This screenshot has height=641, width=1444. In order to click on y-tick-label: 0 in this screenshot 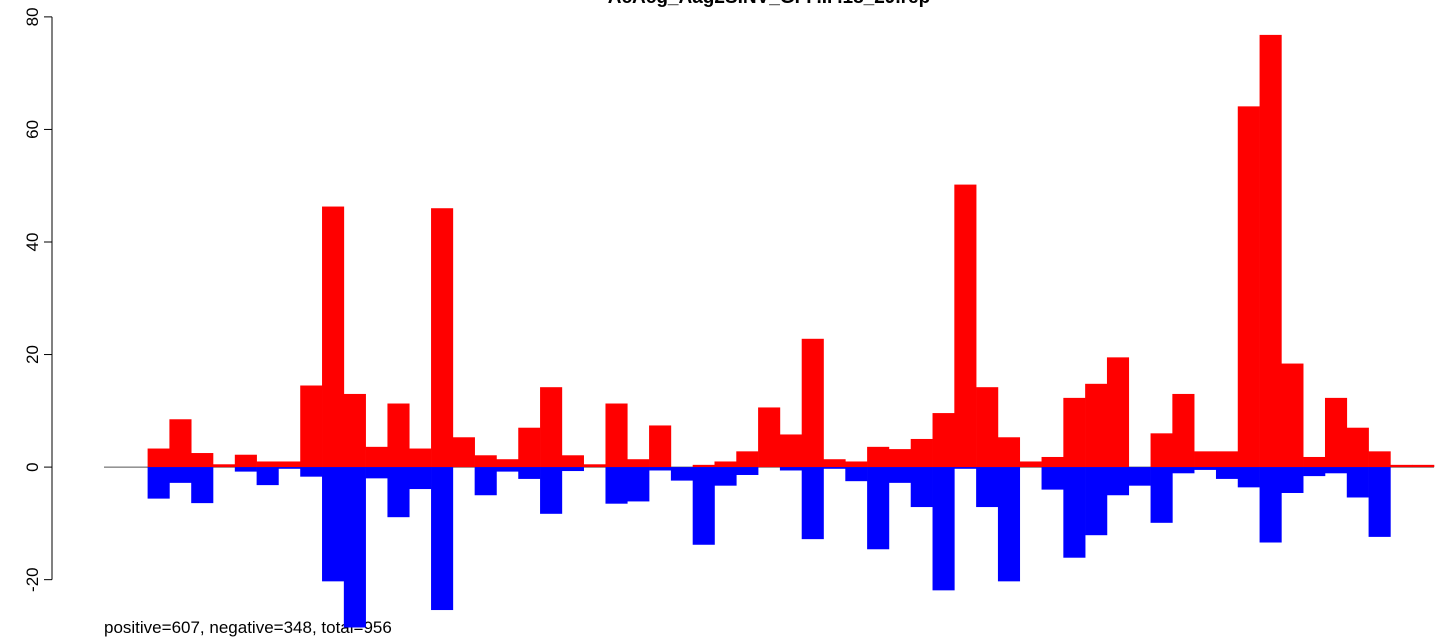, I will do `click(32, 466)`.